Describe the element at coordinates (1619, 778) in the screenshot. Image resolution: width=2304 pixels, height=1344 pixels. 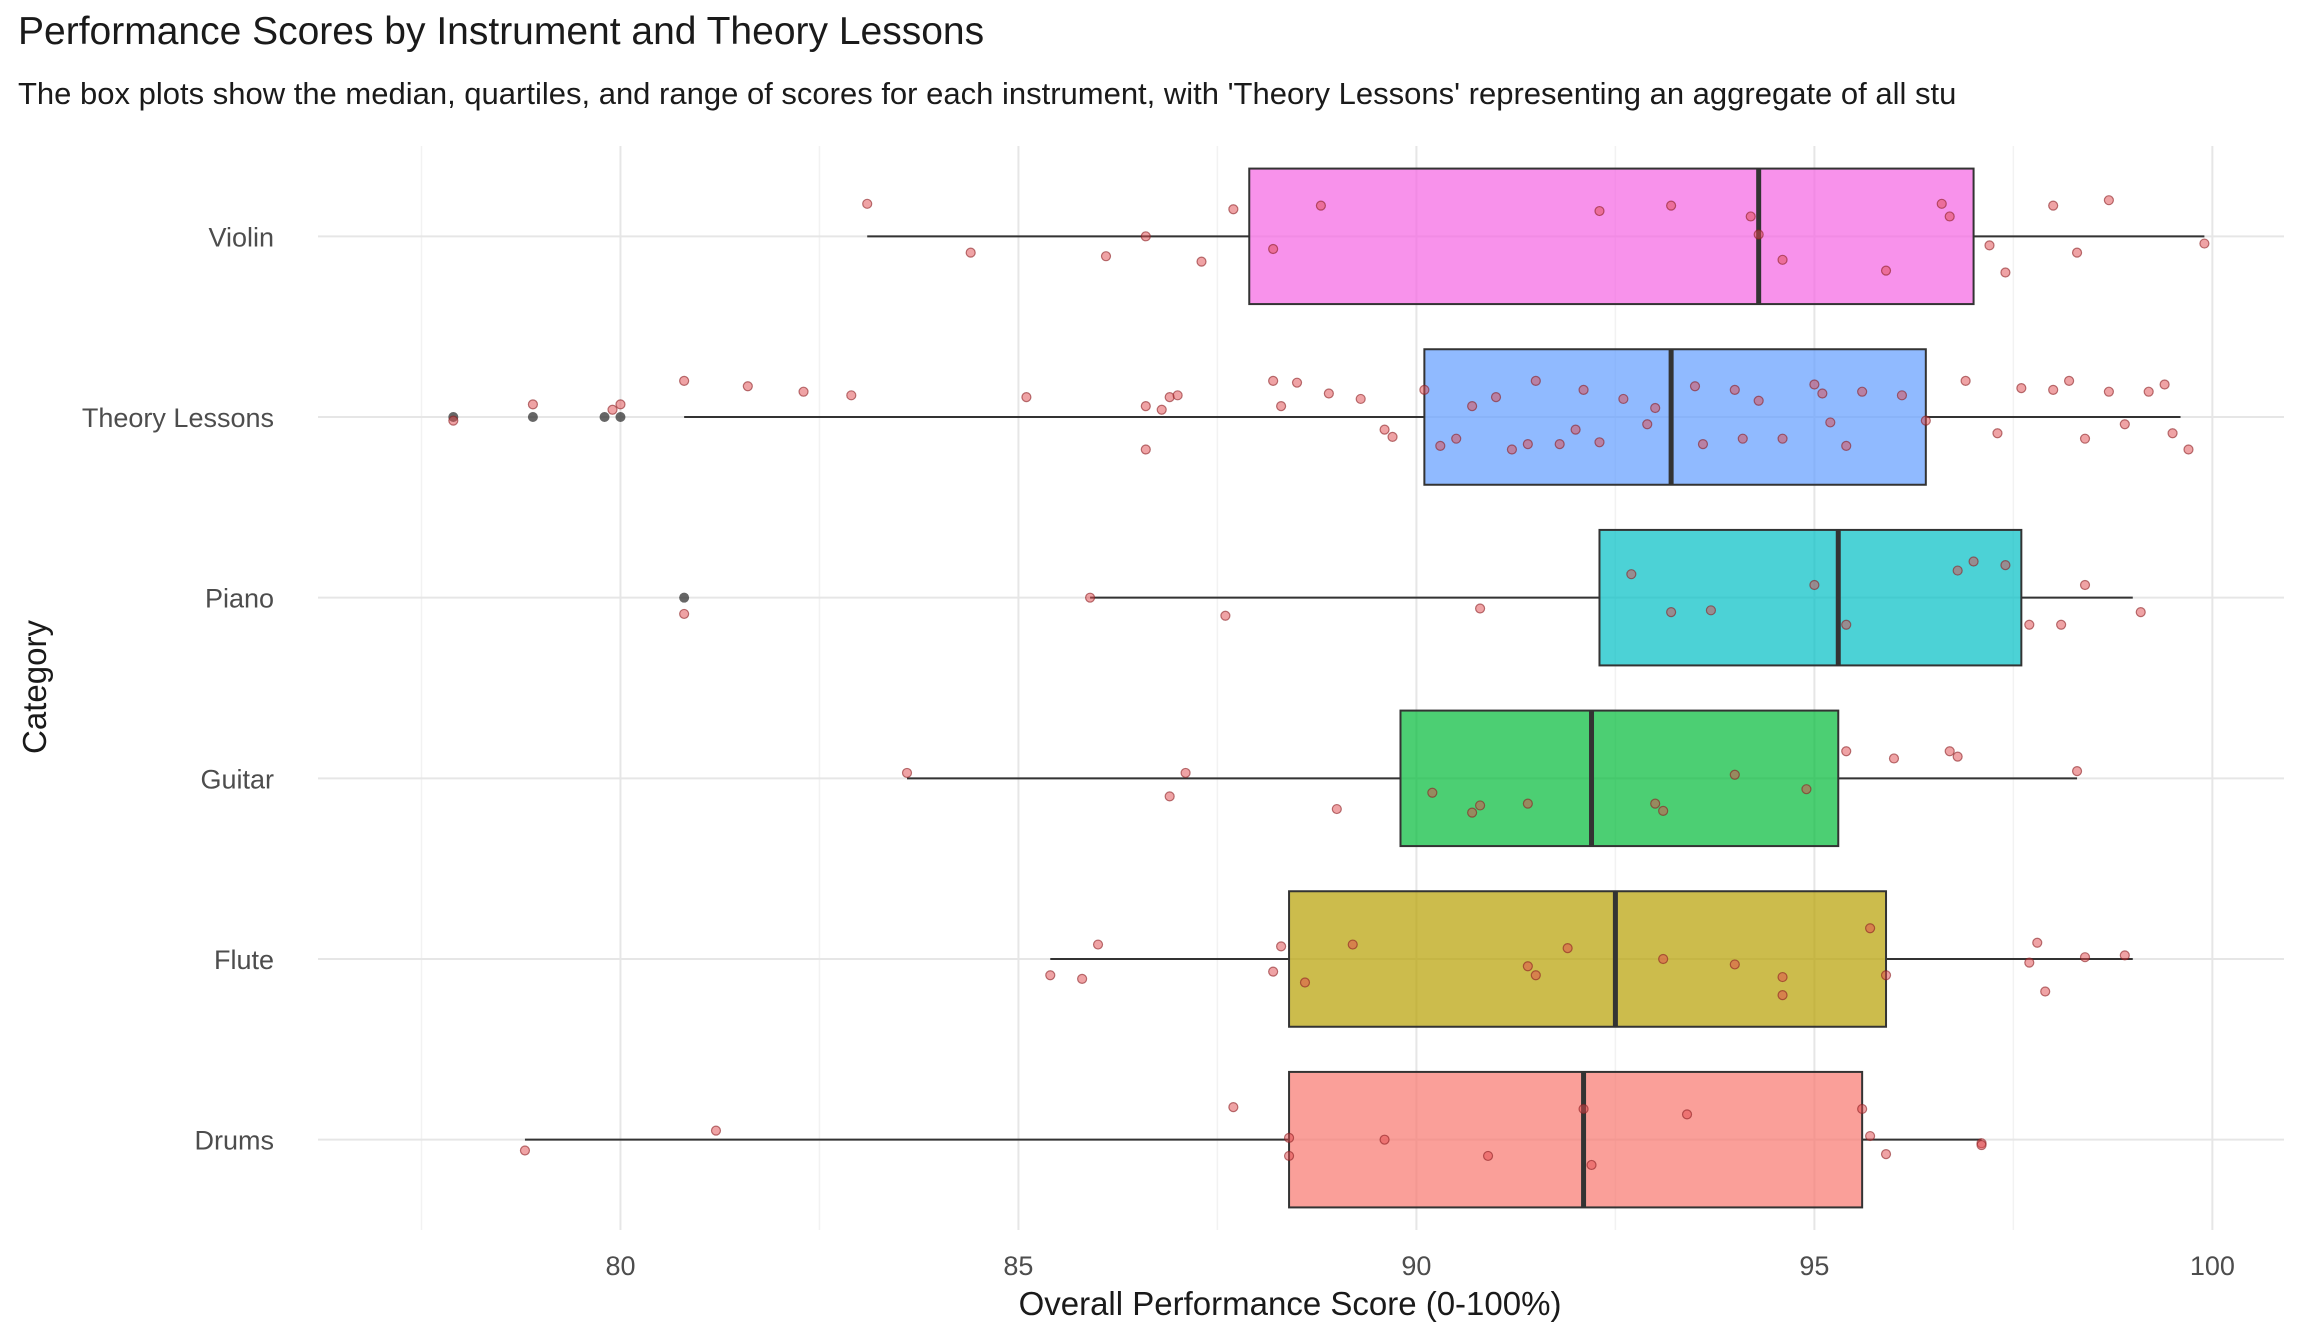
I see `box-guitar` at that location.